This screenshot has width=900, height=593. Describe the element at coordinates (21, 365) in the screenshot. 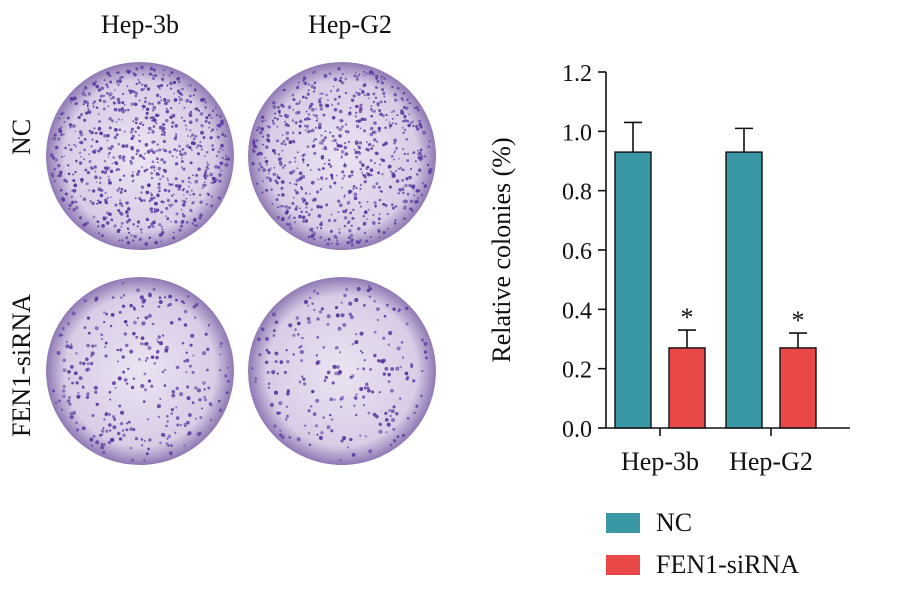

I see `row-label-fen1-sirna: FEN1-siRNA` at that location.